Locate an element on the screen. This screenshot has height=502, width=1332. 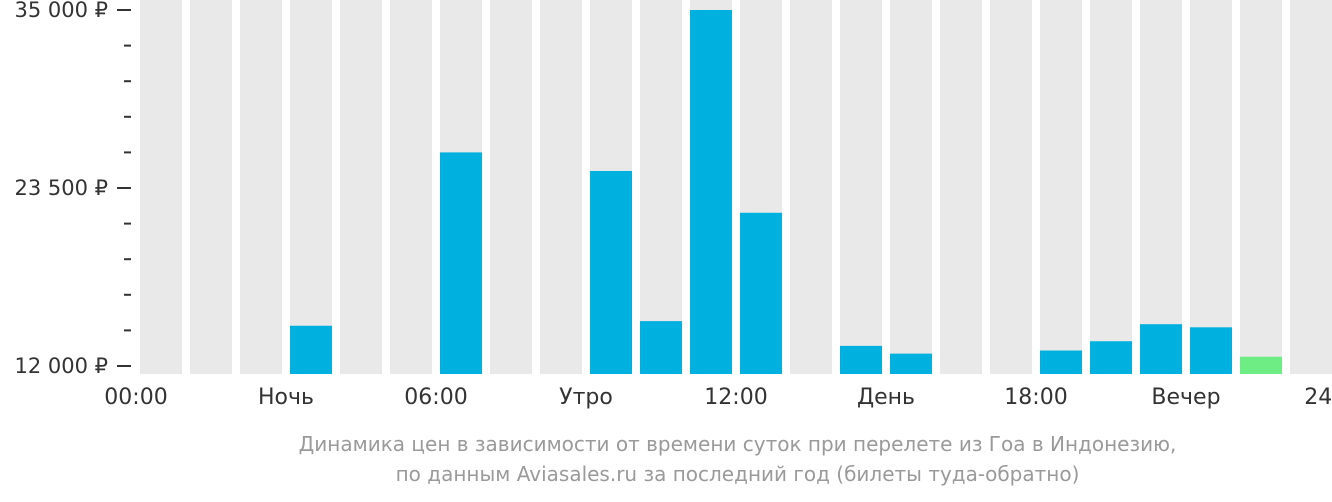
bar-11:00 is located at coordinates (711, 192).